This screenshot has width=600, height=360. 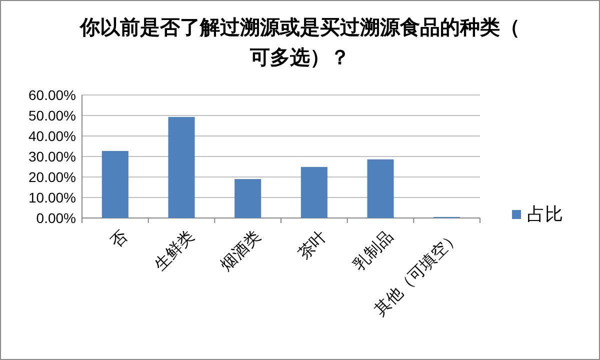 I want to click on x-tick-label: 烟酒类, so click(x=240, y=250).